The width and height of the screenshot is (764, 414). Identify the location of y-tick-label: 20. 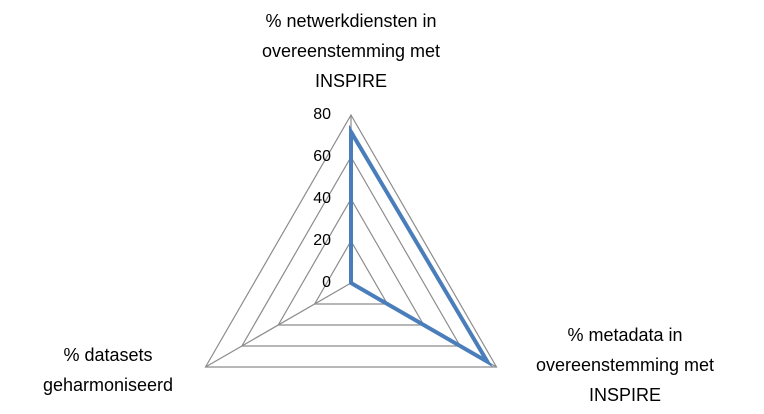
(322, 240).